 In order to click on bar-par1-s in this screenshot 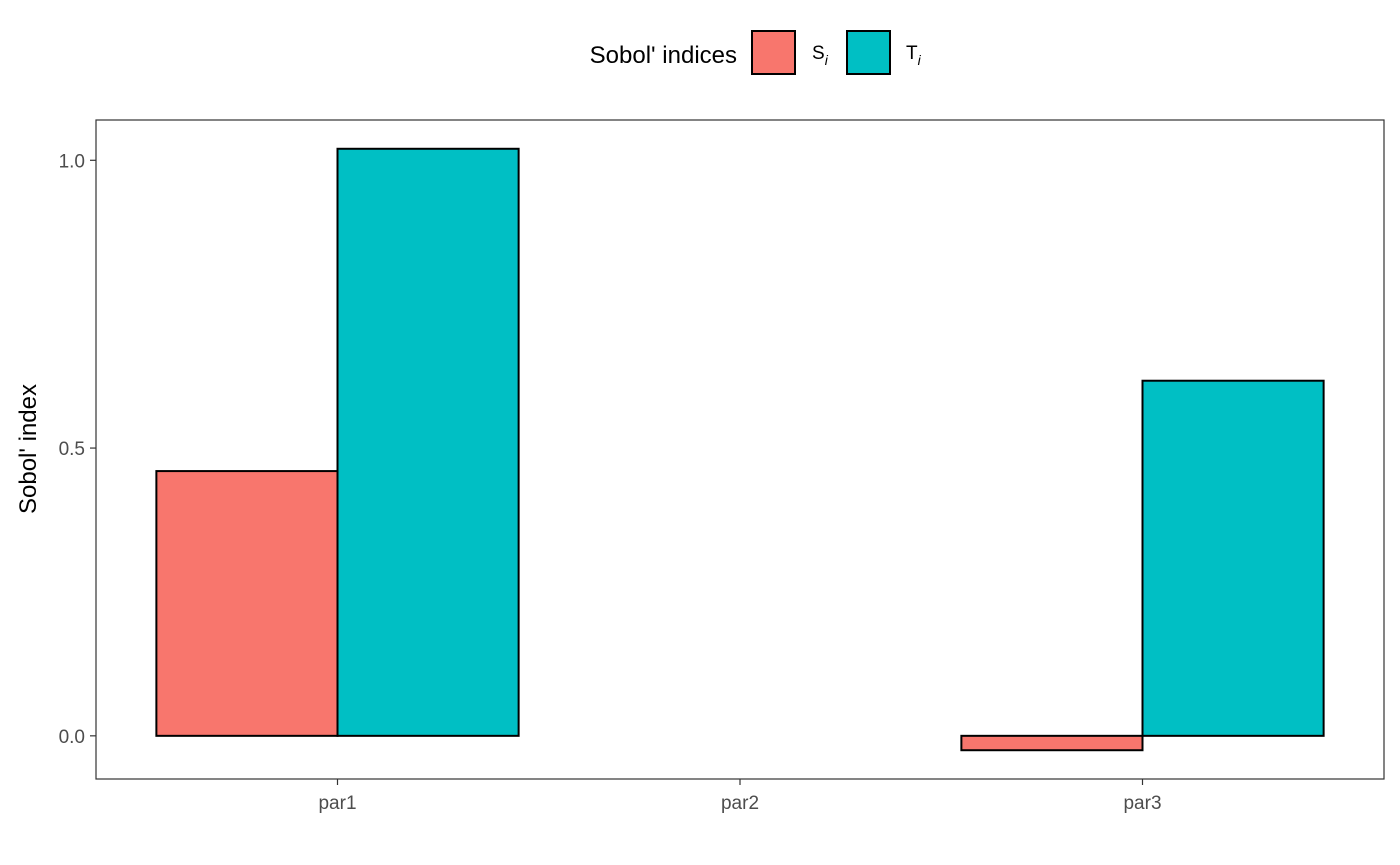, I will do `click(247, 603)`.